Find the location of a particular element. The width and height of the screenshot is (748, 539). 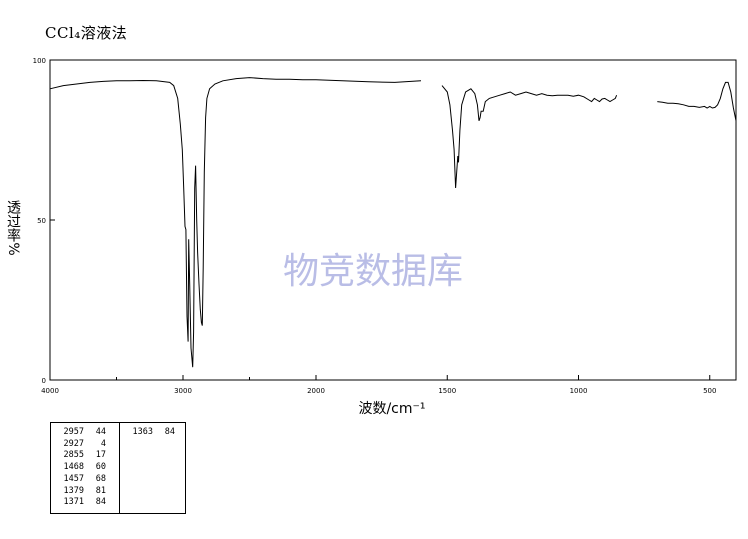

peak-table-divider is located at coordinates (119, 468).